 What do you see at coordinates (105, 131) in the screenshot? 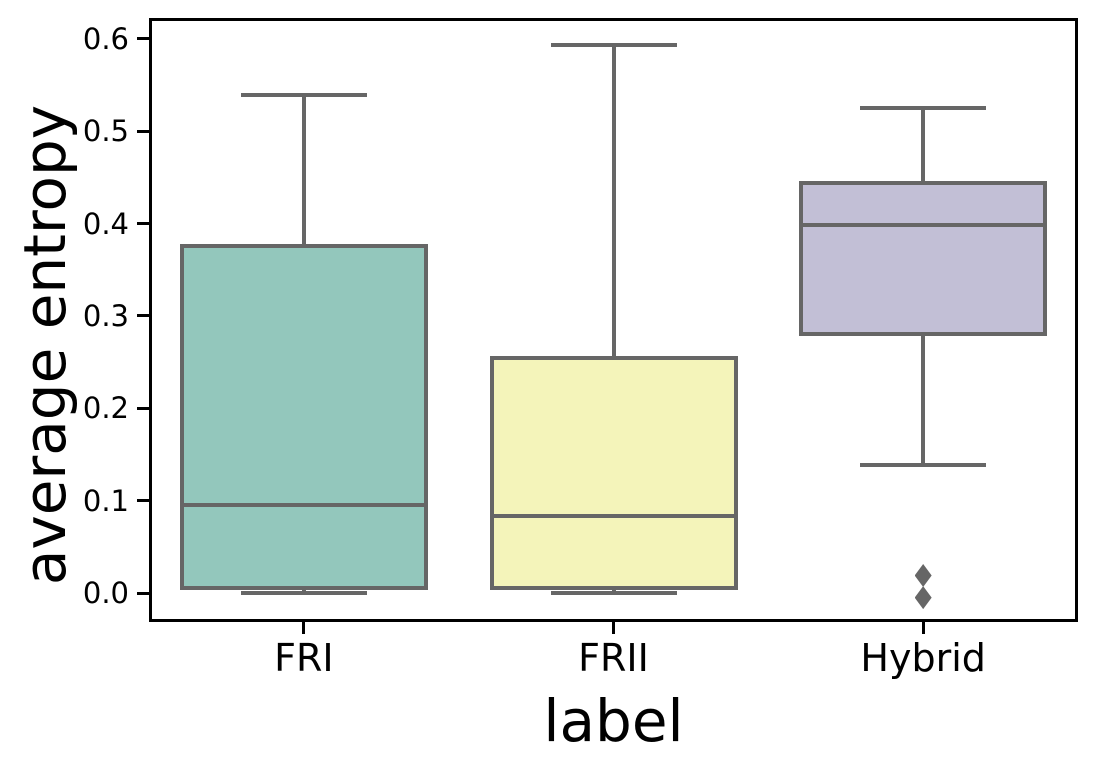
I see `y-axis-tick-label: 0.5` at bounding box center [105, 131].